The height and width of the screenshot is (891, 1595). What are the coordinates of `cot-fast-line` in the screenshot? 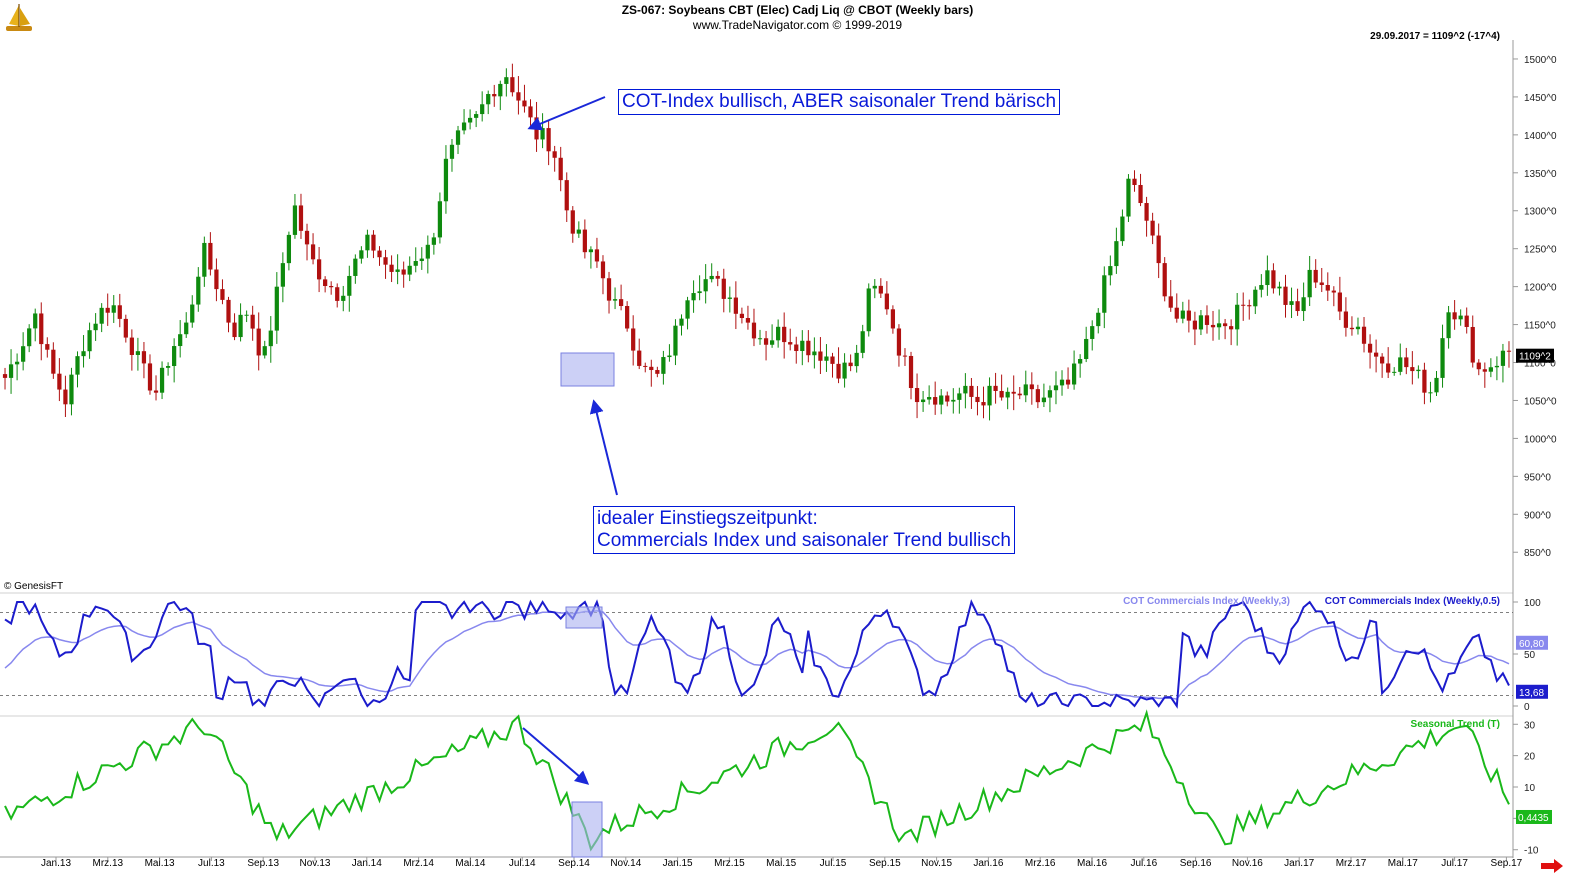 It's located at (757, 654).